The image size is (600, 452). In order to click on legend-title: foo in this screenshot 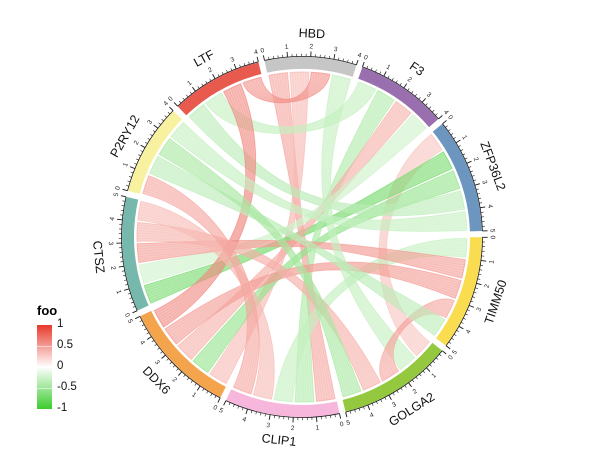, I will do `click(47, 310)`.